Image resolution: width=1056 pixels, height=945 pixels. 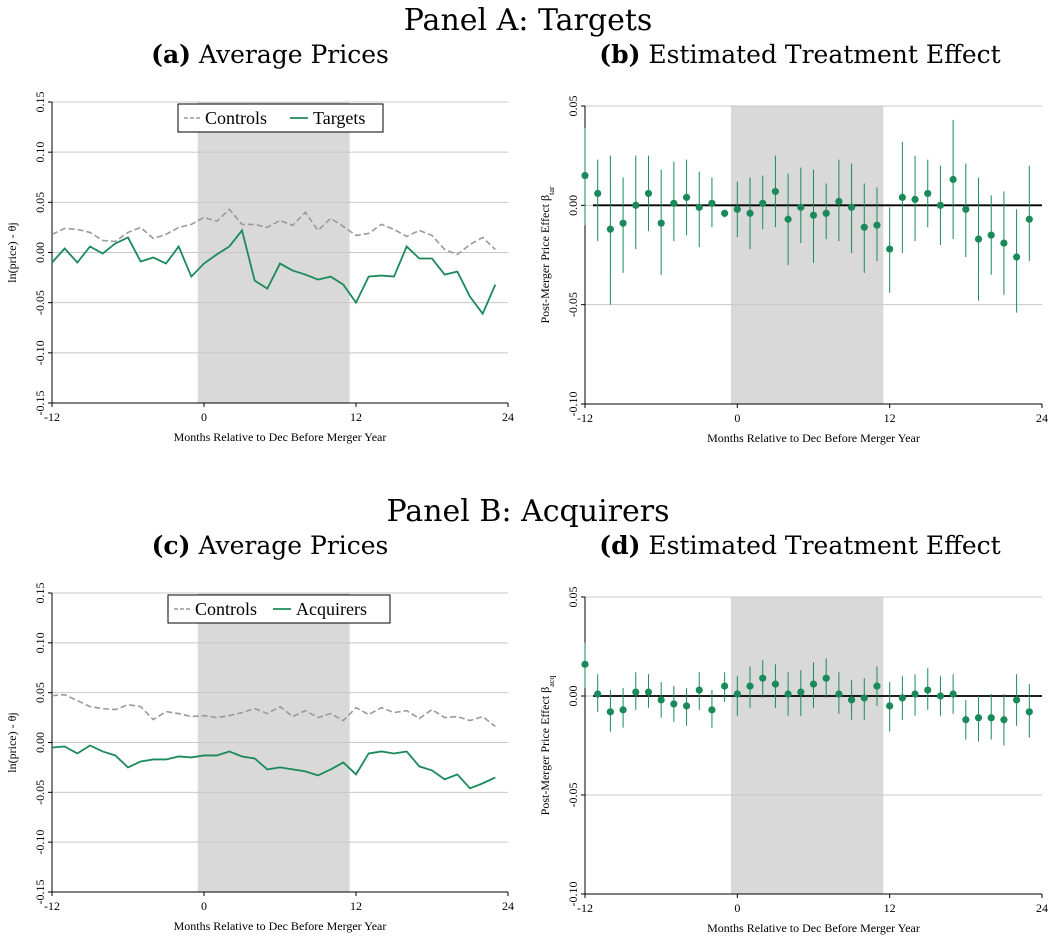 I want to click on controls-series-line, so click(x=273, y=710).